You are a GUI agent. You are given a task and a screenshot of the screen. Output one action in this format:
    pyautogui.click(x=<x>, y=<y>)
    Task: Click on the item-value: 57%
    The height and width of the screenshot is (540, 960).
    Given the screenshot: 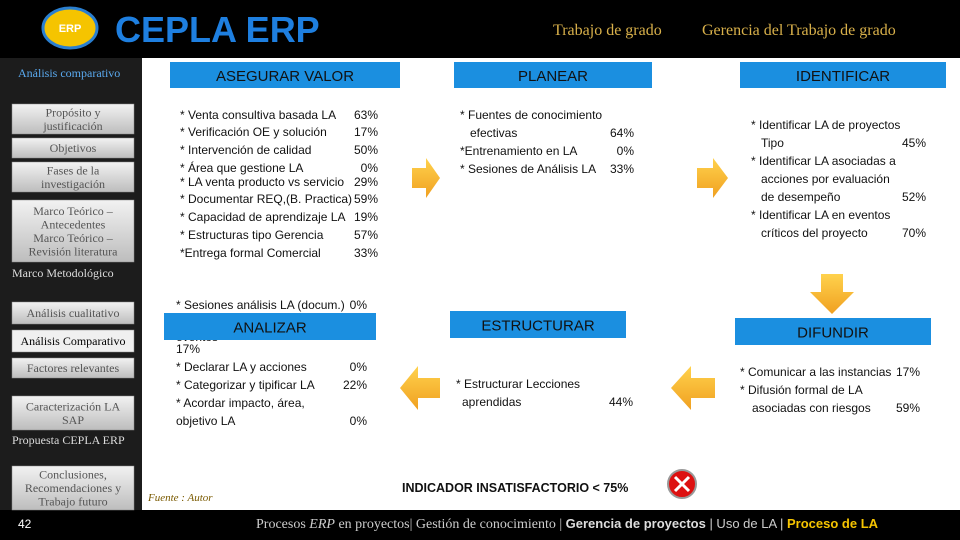 What is the action you would take?
    pyautogui.click(x=366, y=235)
    